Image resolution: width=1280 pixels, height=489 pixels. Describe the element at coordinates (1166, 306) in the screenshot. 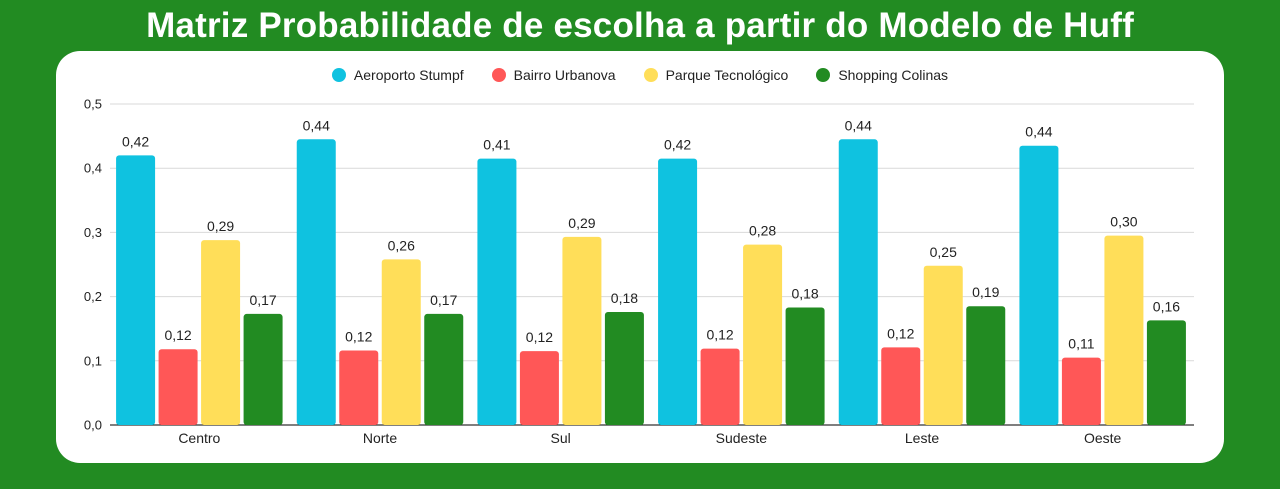

I see `data-label-shopping-colinas-oeste: 0,16` at that location.